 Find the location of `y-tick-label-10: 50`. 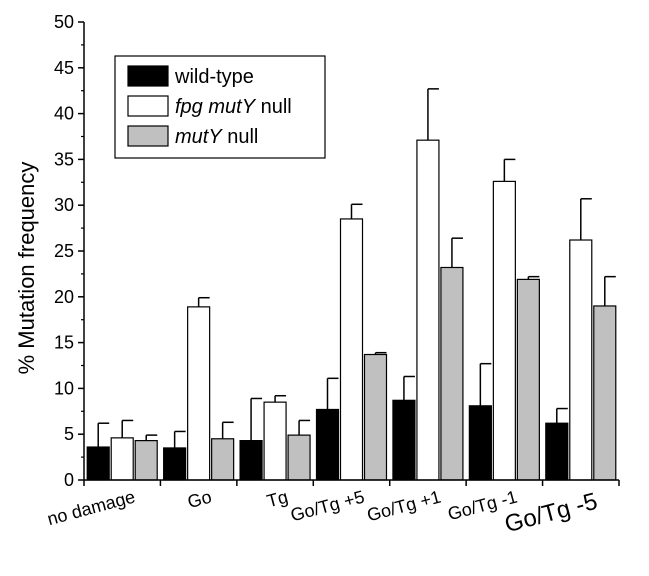

y-tick-label-10: 50 is located at coordinates (64, 22).